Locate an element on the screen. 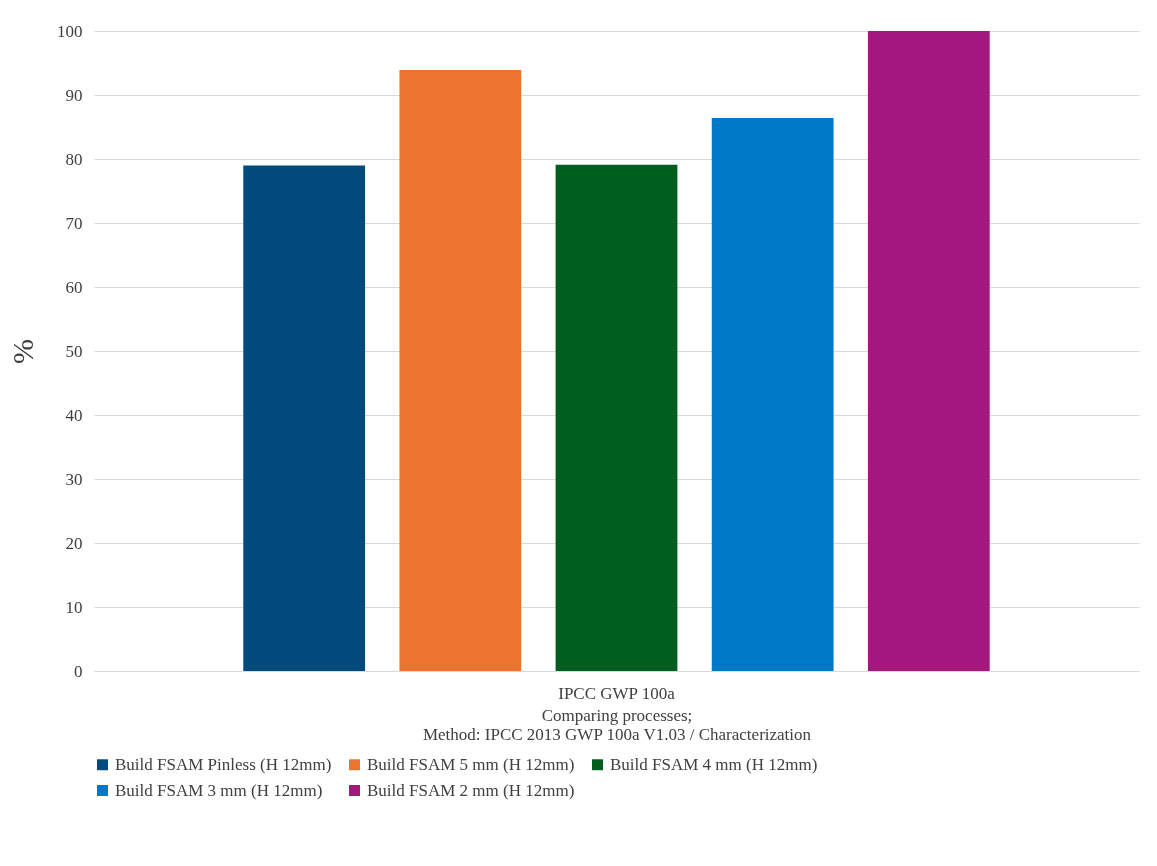 This screenshot has height=866, width=1157. y-tick-label: 50 is located at coordinates (74, 351).